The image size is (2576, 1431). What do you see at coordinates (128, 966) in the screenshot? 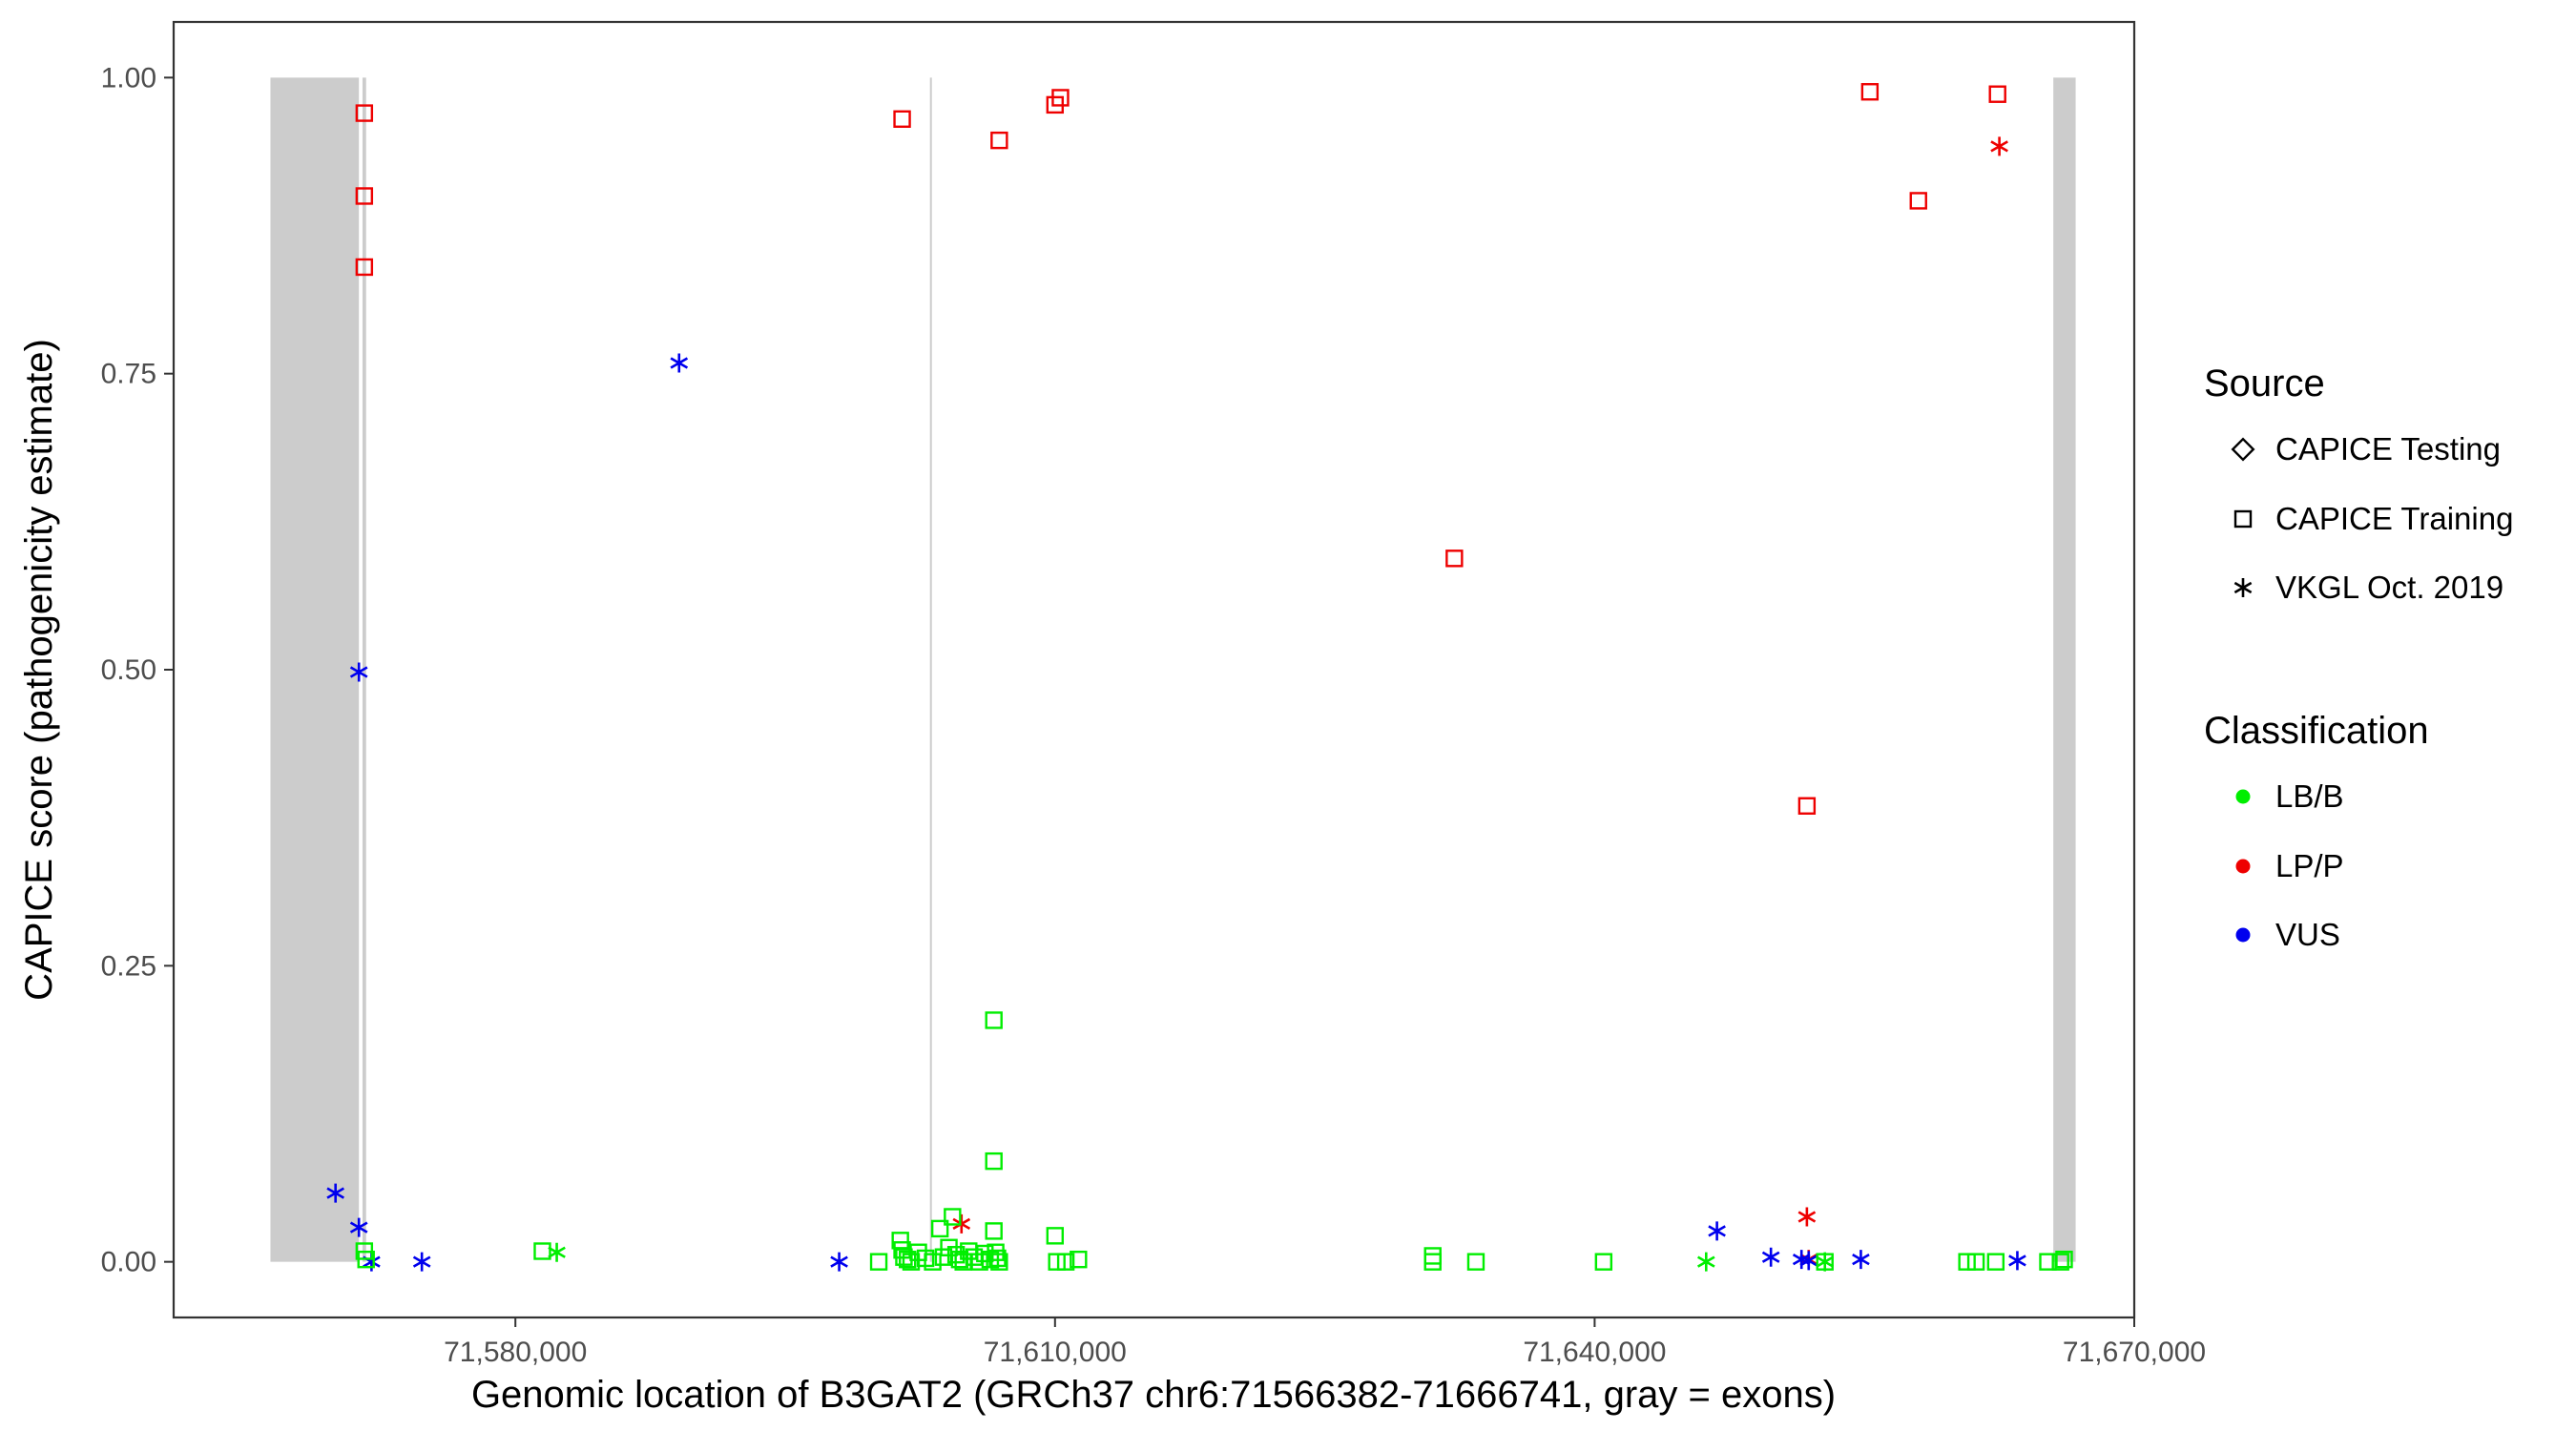
I see `y-tick-label: 0.25` at bounding box center [128, 966].